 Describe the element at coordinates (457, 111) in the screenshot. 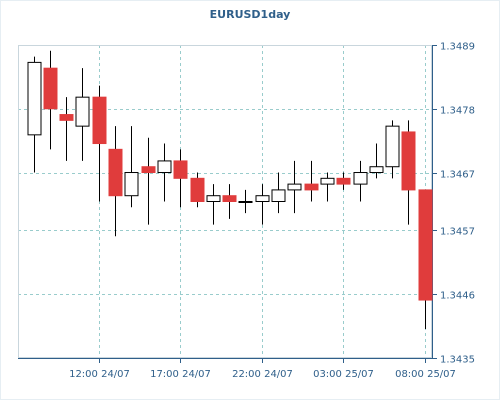

I see `y-tick-label: 1.3478` at that location.